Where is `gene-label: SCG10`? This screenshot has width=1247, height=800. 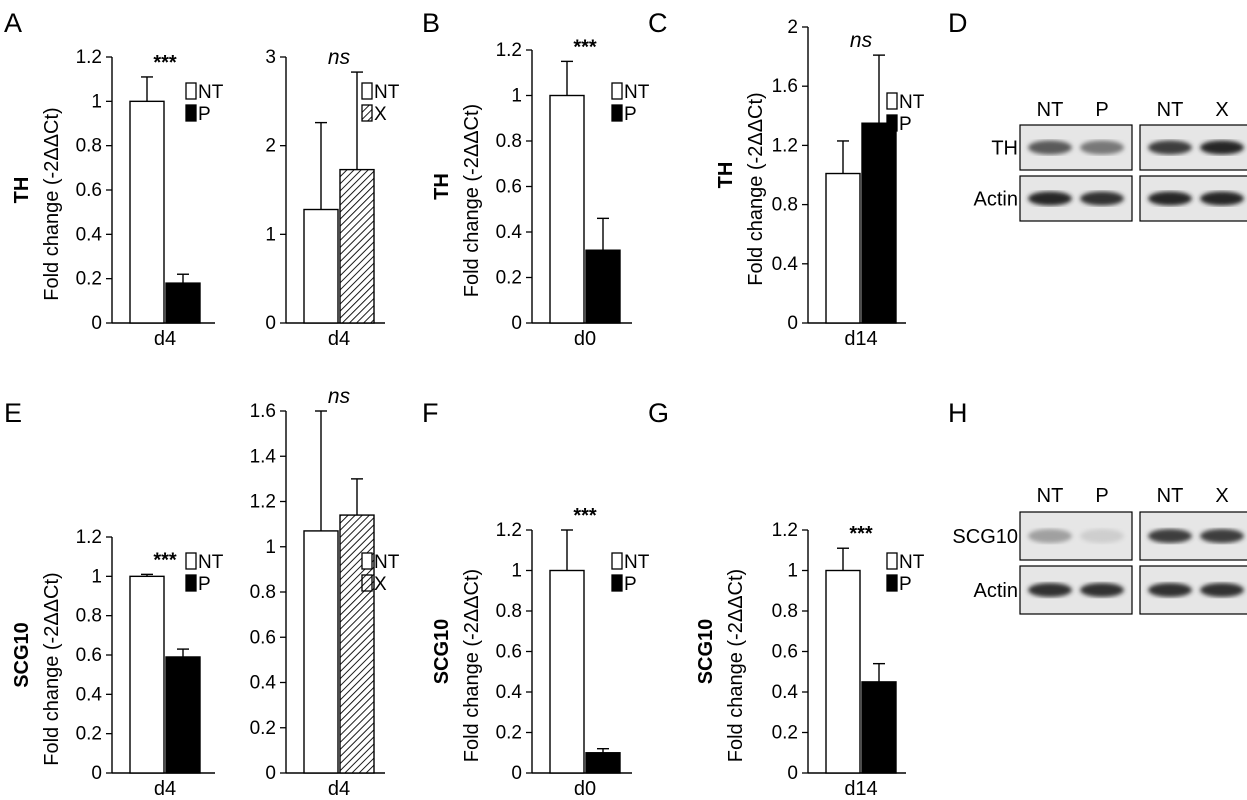 gene-label: SCG10 is located at coordinates (22, 655).